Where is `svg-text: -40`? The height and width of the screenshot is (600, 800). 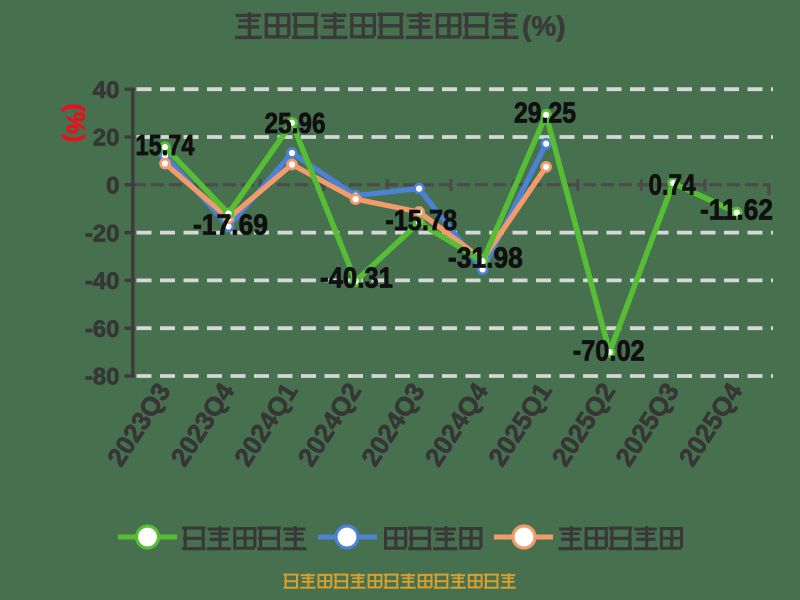
svg-text: -40 is located at coordinates (102, 281).